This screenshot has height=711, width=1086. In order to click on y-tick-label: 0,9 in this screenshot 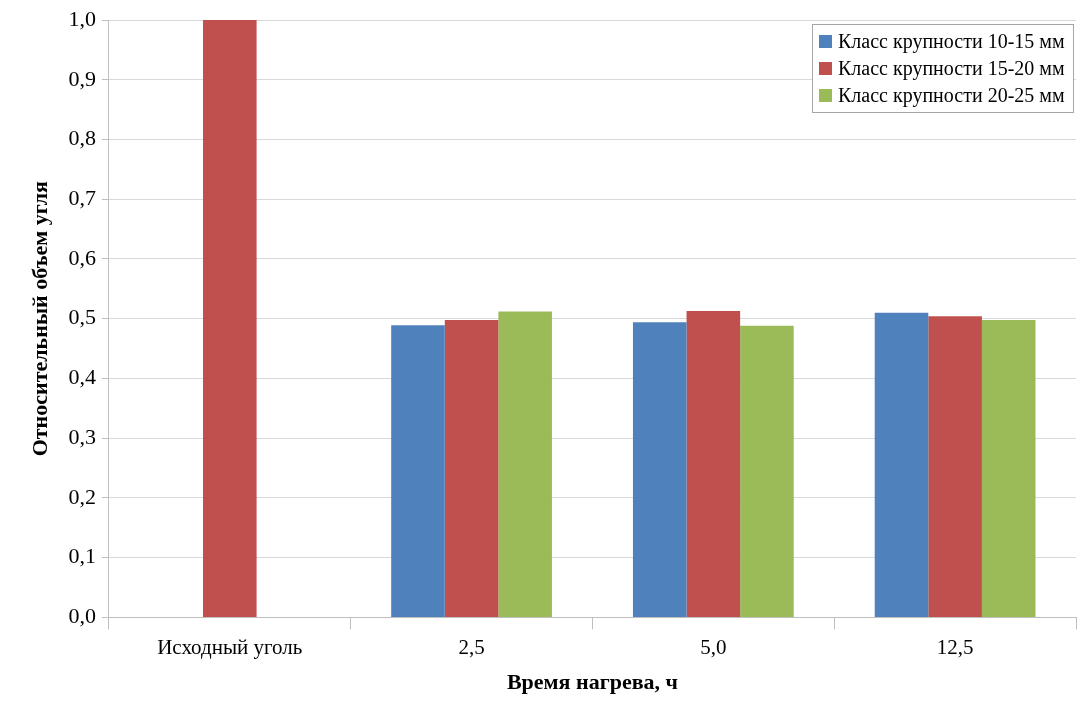, I will do `click(82, 78)`.